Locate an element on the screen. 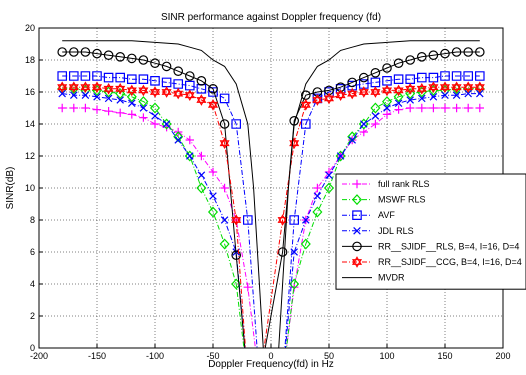 This screenshot has width=526, height=375. legend-box is located at coordinates (430, 231).